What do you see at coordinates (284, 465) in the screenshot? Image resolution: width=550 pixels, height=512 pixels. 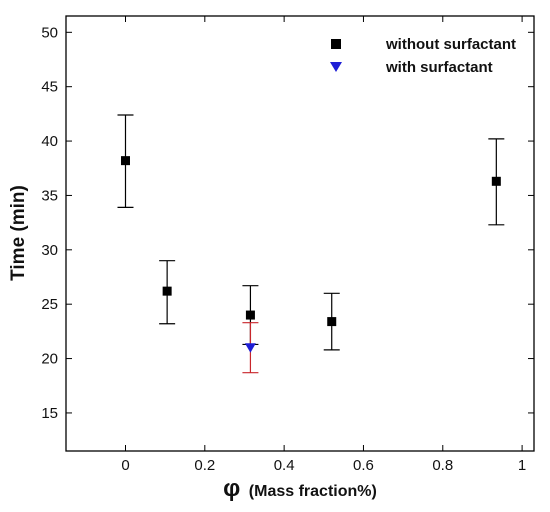 I see `x-tick-label: 0.4` at bounding box center [284, 465].